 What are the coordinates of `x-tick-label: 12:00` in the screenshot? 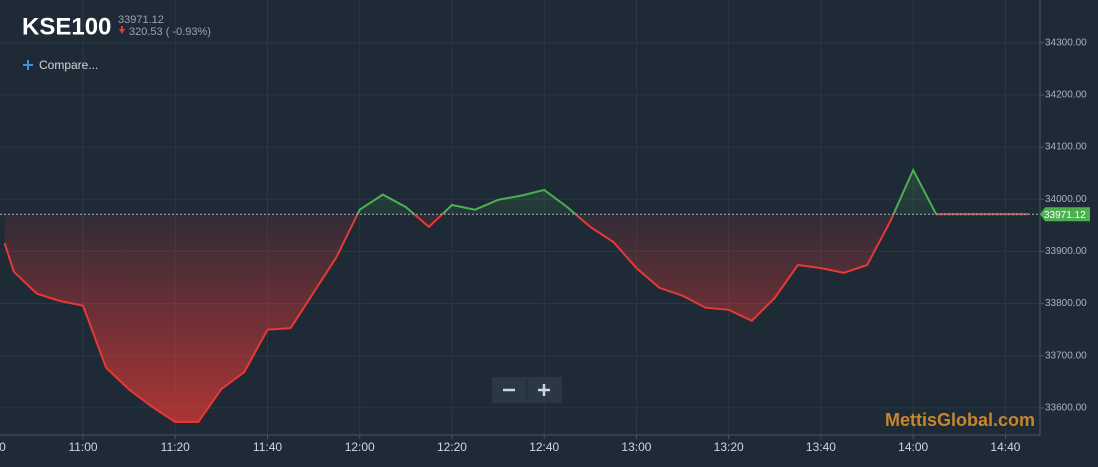 It's located at (360, 447).